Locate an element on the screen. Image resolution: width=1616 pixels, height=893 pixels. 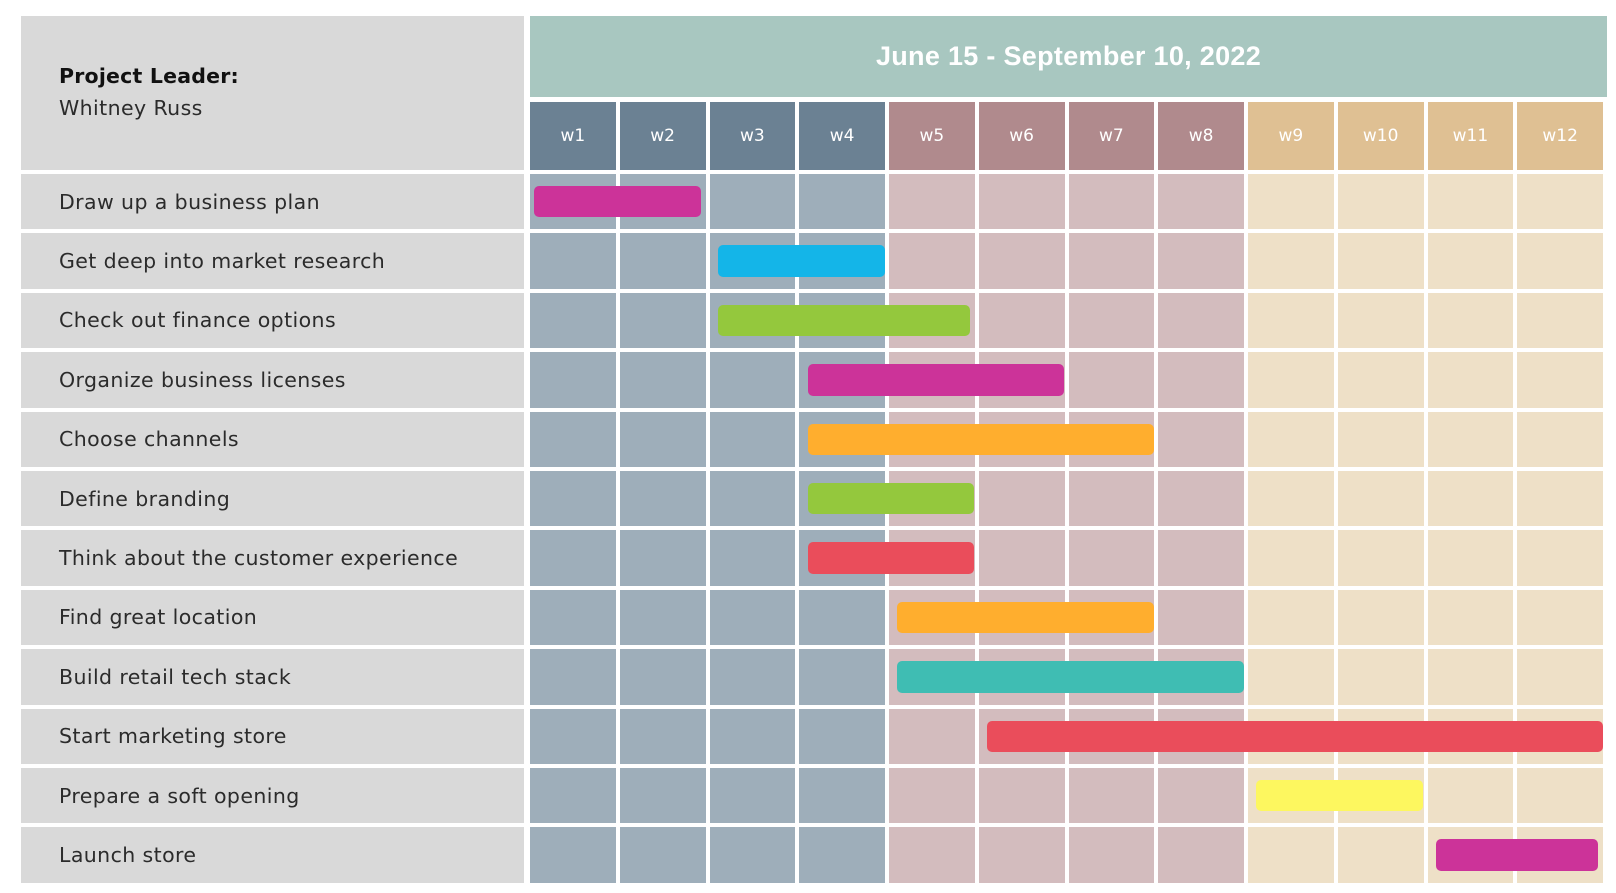
week-header-w9: w9 is located at coordinates (1291, 136).